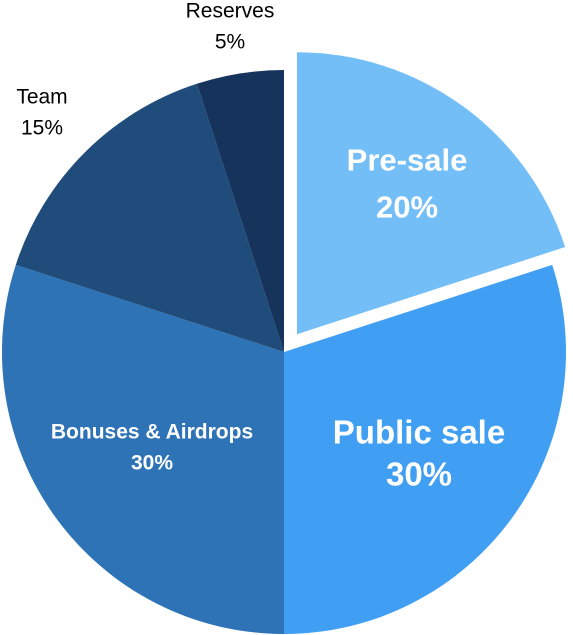 This screenshot has width=573, height=635. What do you see at coordinates (230, 11) in the screenshot?
I see `slice-label: Reserves` at bounding box center [230, 11].